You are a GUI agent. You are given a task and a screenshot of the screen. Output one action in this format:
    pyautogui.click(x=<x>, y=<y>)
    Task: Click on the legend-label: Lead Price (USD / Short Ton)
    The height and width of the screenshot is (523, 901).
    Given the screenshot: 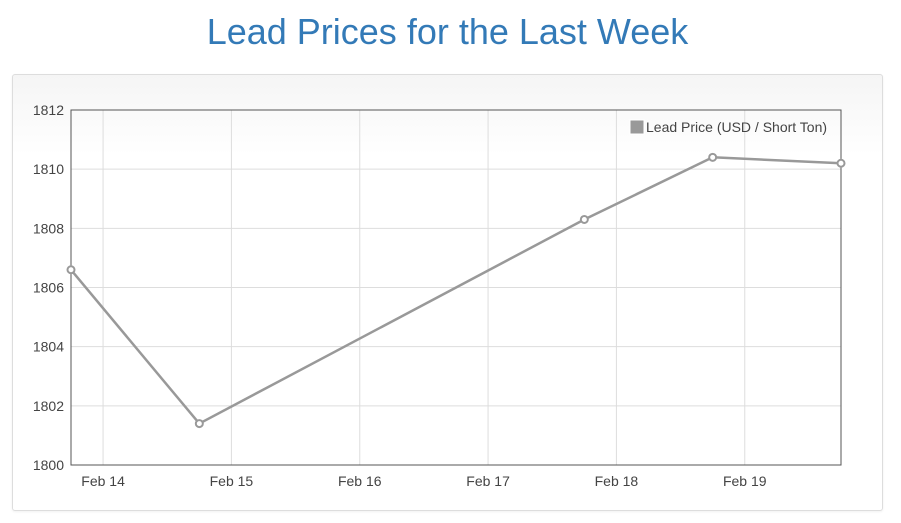 What is the action you would take?
    pyautogui.click(x=736, y=127)
    